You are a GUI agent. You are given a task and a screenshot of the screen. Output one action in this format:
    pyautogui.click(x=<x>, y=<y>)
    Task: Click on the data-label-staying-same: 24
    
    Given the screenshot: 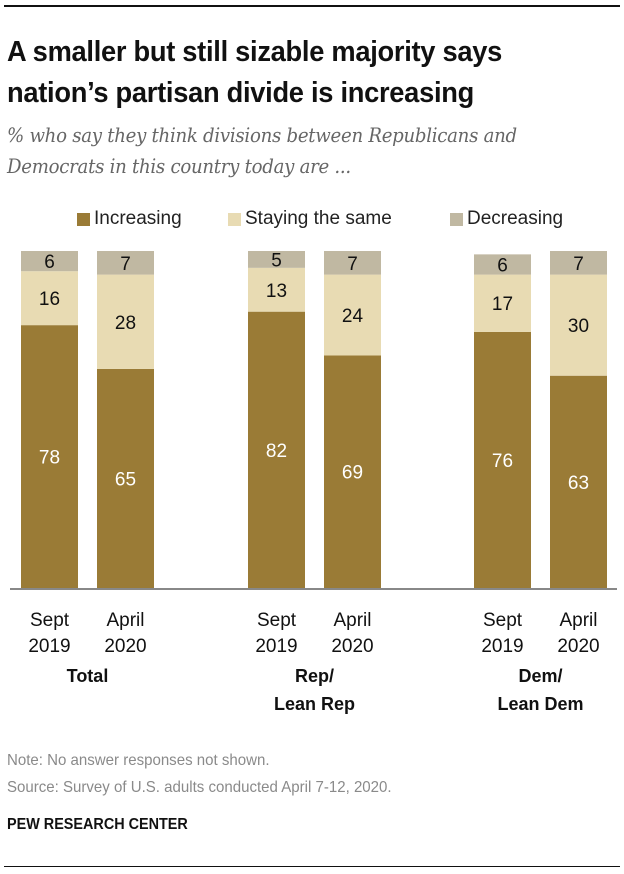 What is the action you would take?
    pyautogui.click(x=353, y=316)
    